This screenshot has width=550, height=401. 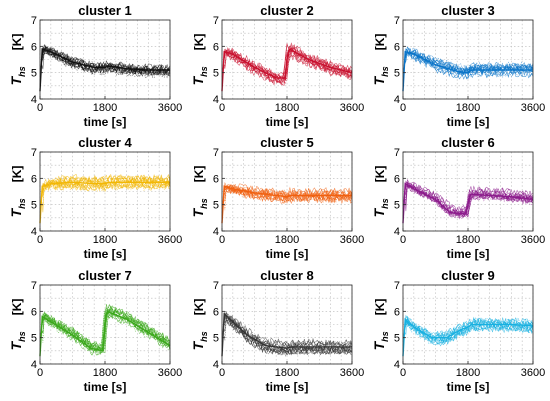 What do you see at coordinates (286, 142) in the screenshot?
I see `subplot-title: cluster 5` at bounding box center [286, 142].